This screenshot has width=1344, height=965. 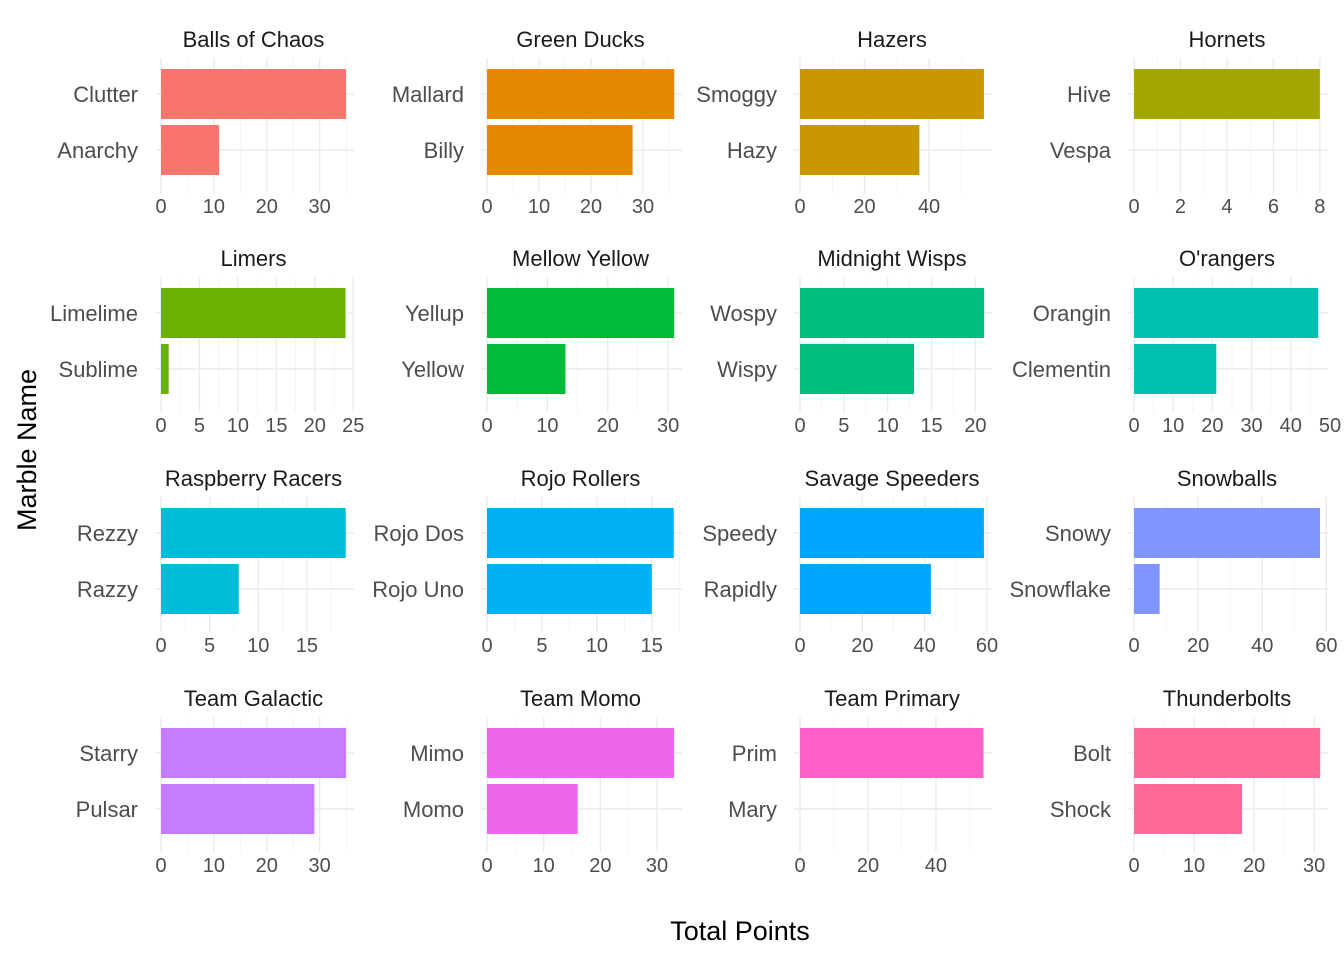 What do you see at coordinates (215, 561) in the screenshot?
I see `facet-panel: Rezzy Razzy 0 5 10 15 Raspberry Racers` at bounding box center [215, 561].